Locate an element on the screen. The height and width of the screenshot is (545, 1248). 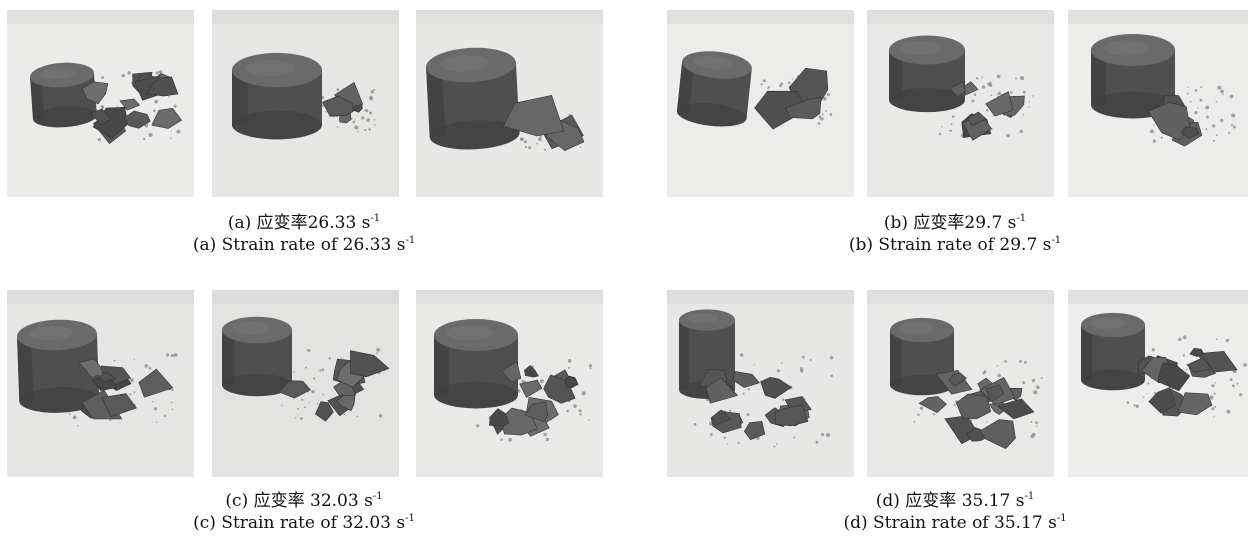
caption-a-en: (a) Strain rate of 26.33 s-1 is located at coordinates (304, 245).